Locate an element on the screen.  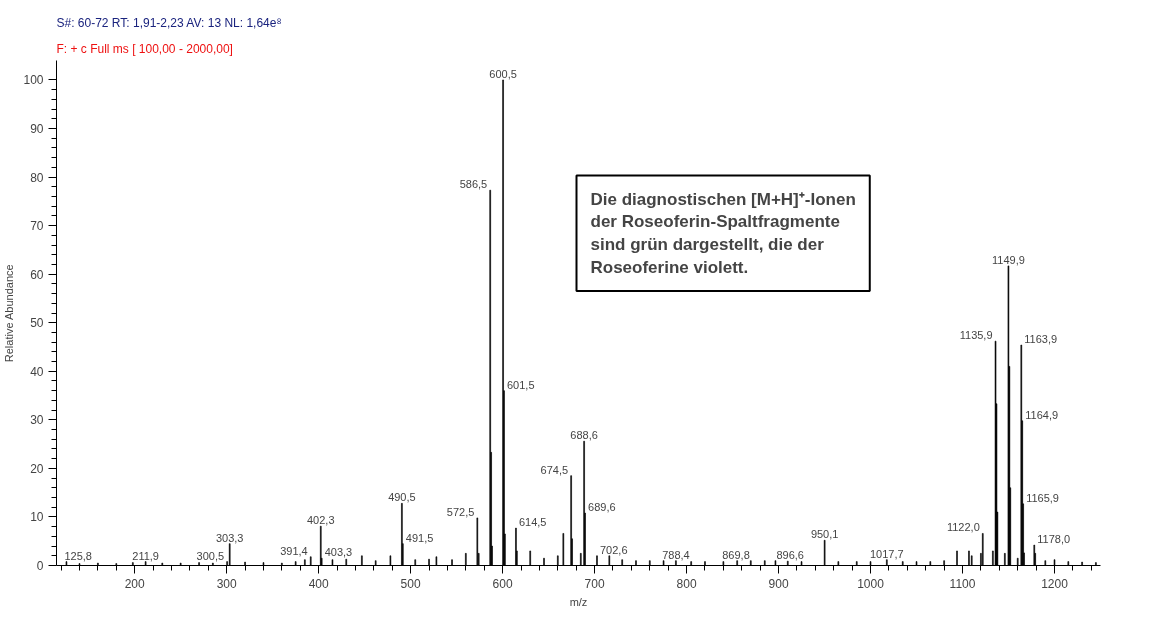
annotation: 674,5 is located at coordinates (554, 469).